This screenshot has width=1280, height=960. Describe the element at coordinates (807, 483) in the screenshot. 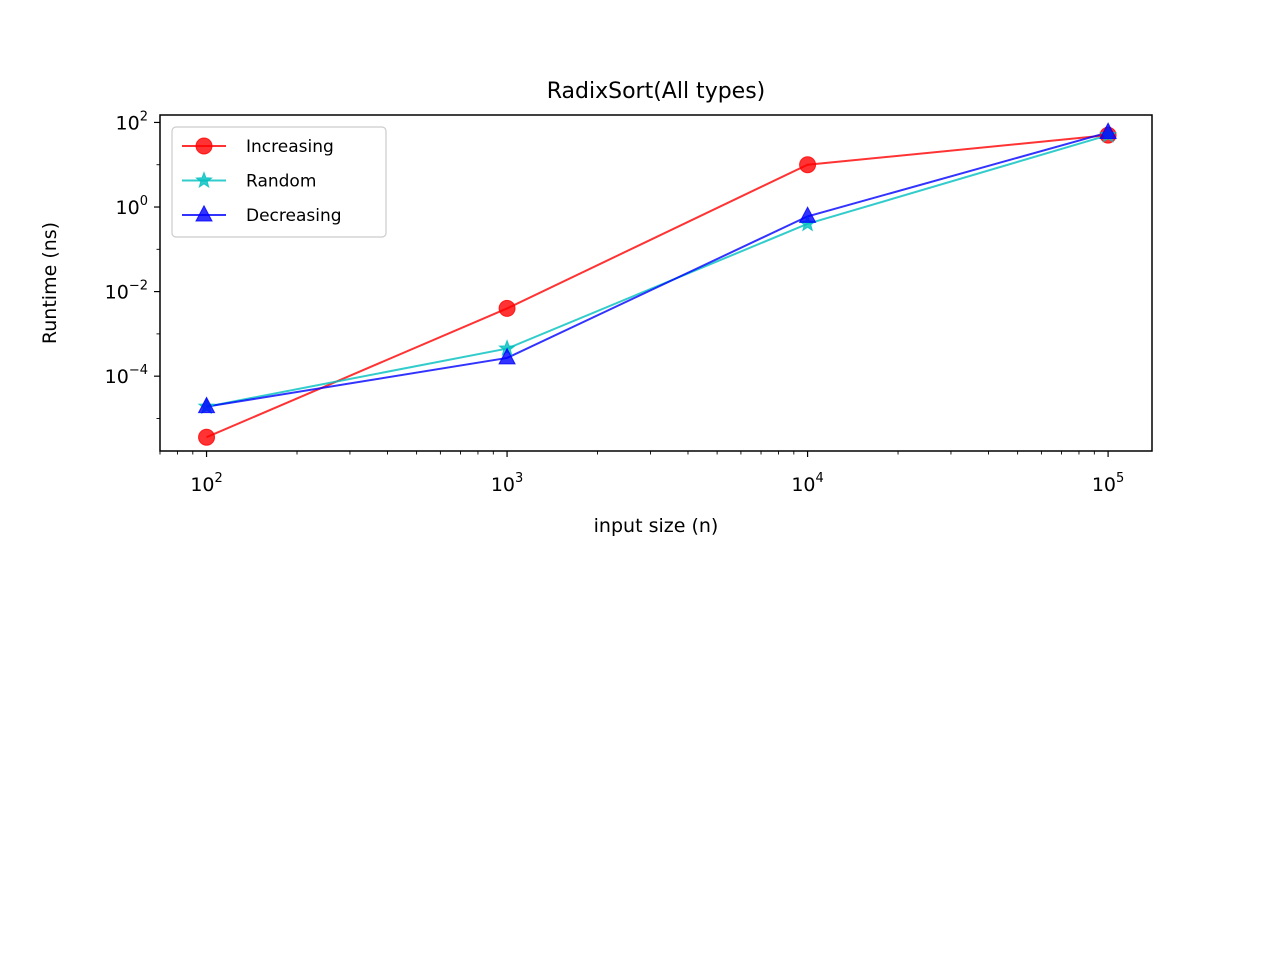

I see `x-tick-label: 10⁴` at that location.